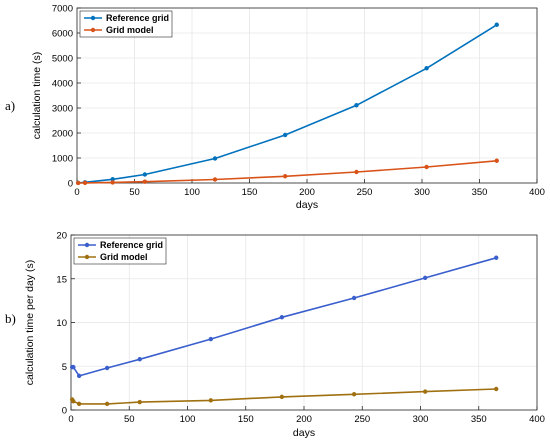 This screenshot has height=442, width=550. What do you see at coordinates (61, 323) in the screenshot?
I see `y-tick-label: 10` at bounding box center [61, 323].